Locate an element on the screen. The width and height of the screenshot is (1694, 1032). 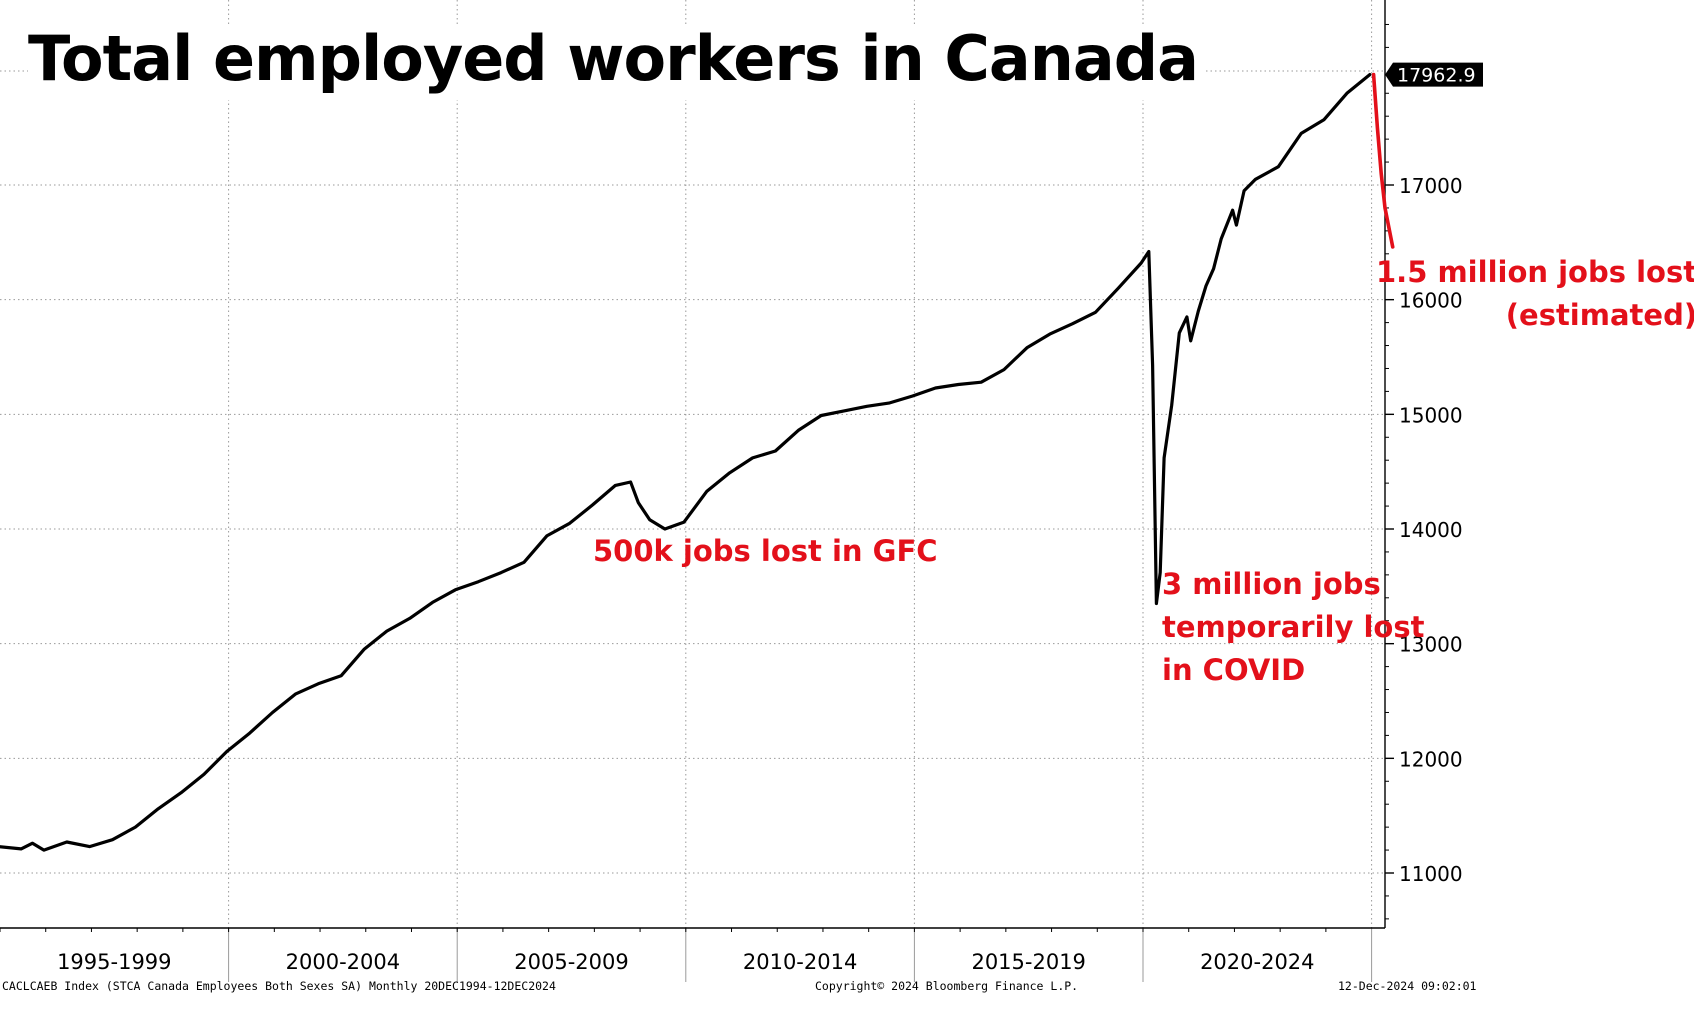
last-value-label: 17962.9 is located at coordinates (1436, 76).